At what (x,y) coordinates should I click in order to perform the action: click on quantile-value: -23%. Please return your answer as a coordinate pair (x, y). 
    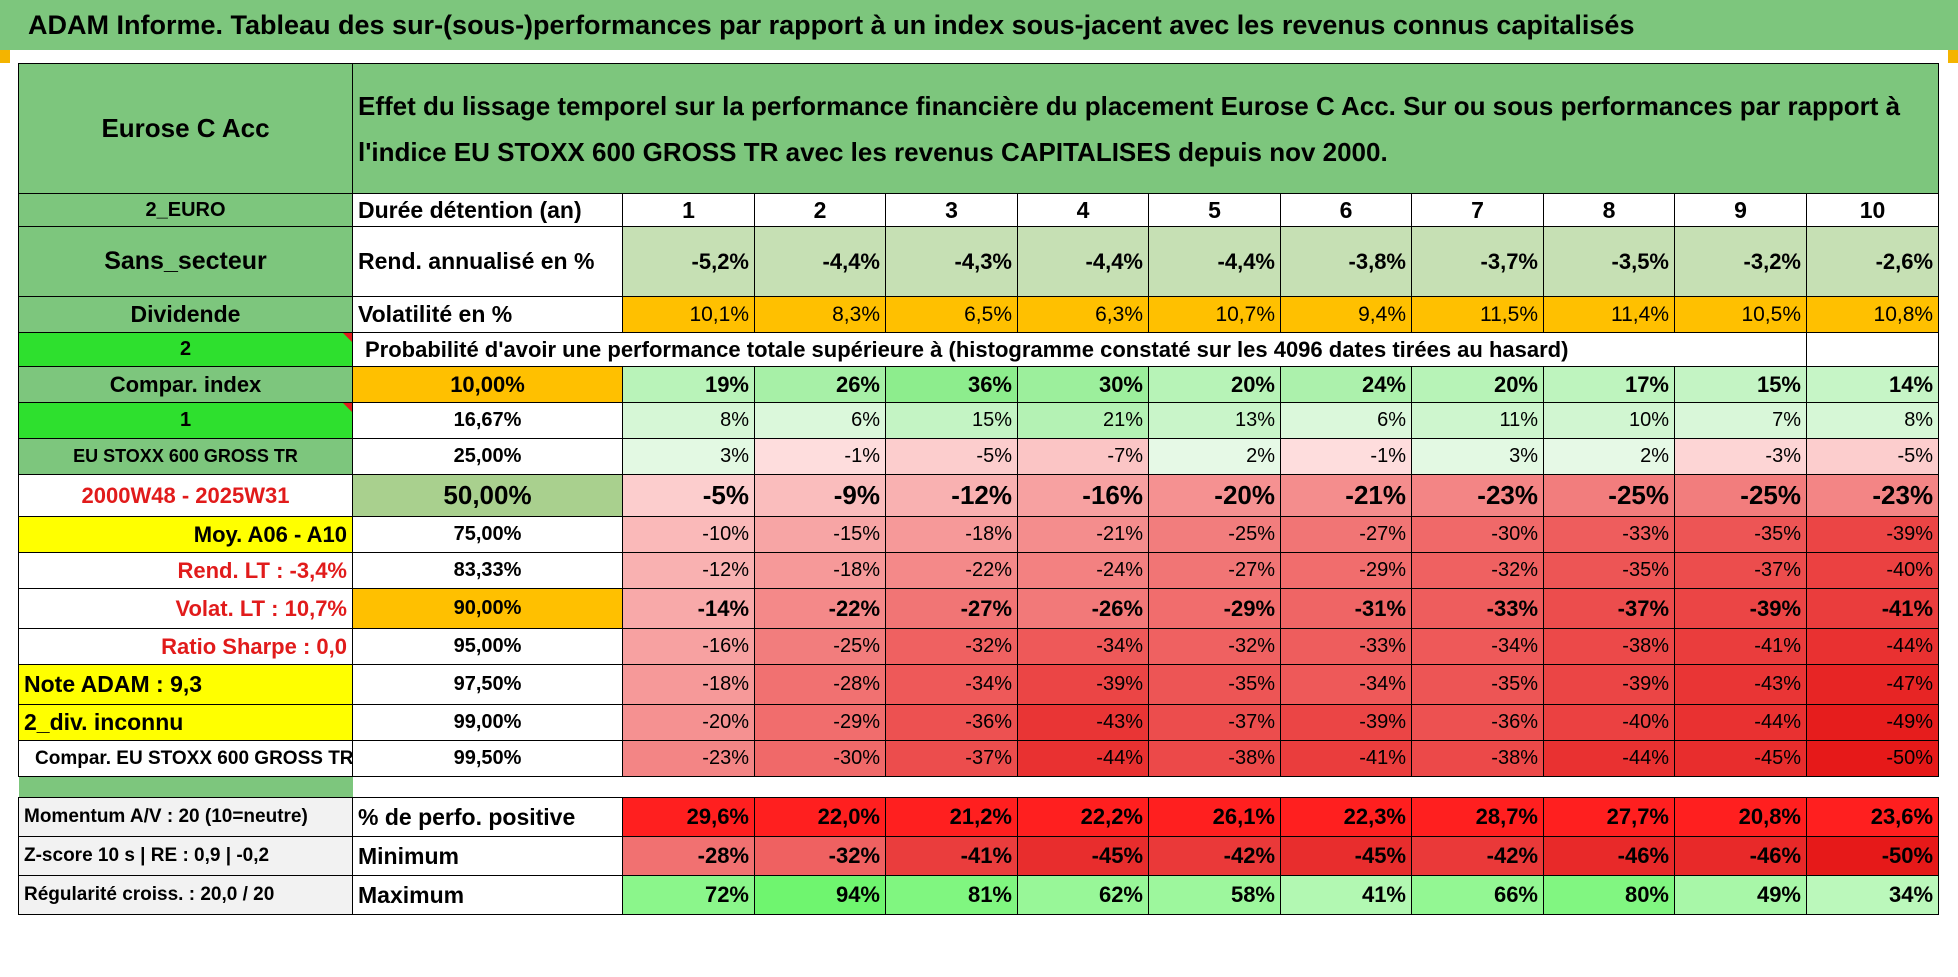
    Looking at the image, I should click on (1872, 495).